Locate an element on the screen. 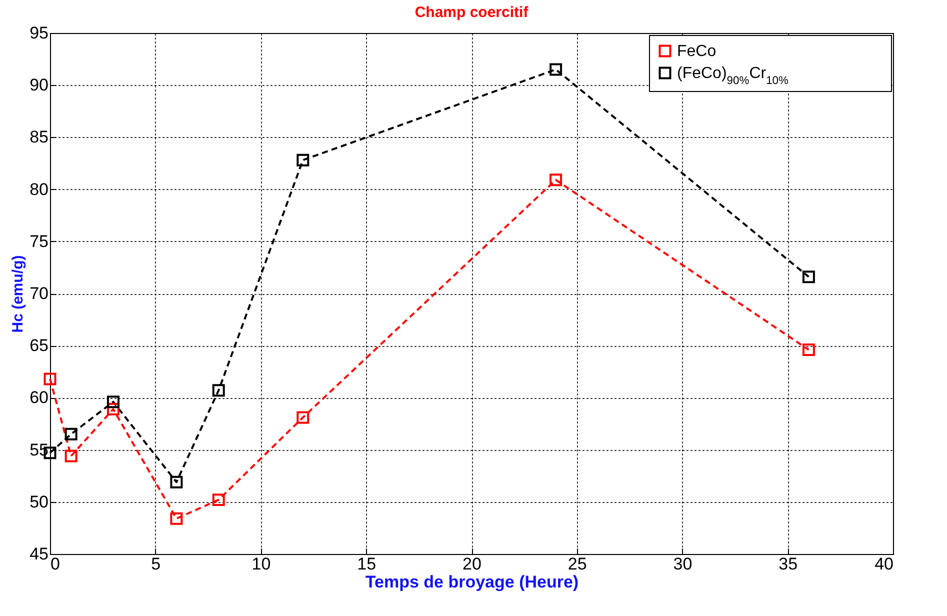 This screenshot has height=616, width=947. x-tick-label: 15 is located at coordinates (366, 564).